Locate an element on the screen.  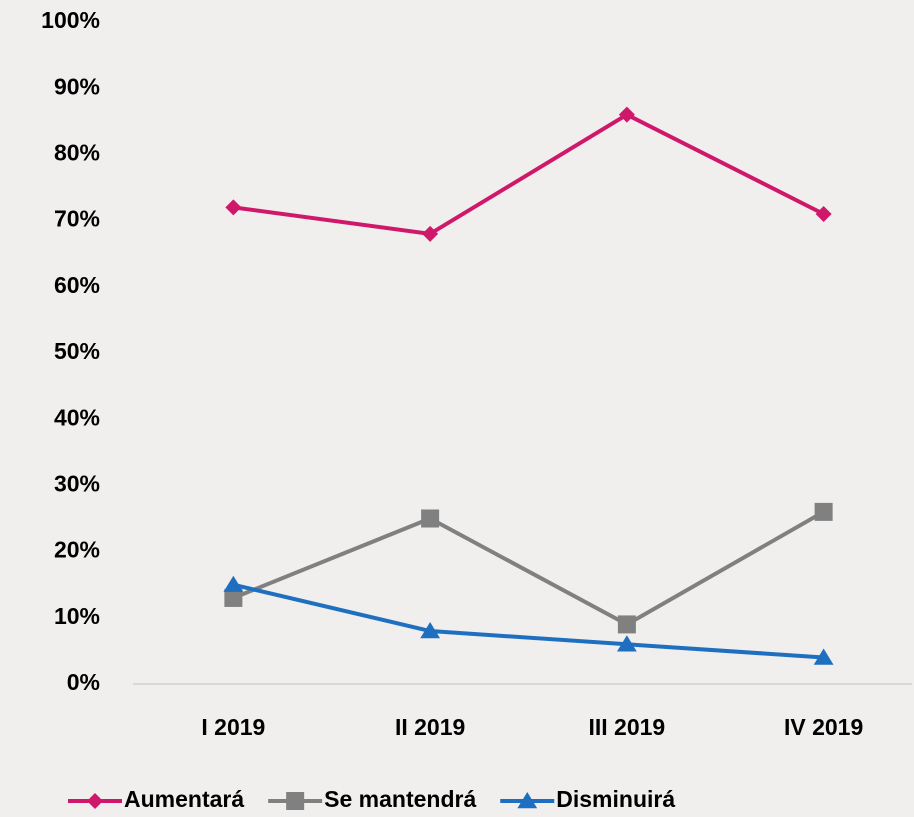
y-tick-label: 80% is located at coordinates (77, 152).